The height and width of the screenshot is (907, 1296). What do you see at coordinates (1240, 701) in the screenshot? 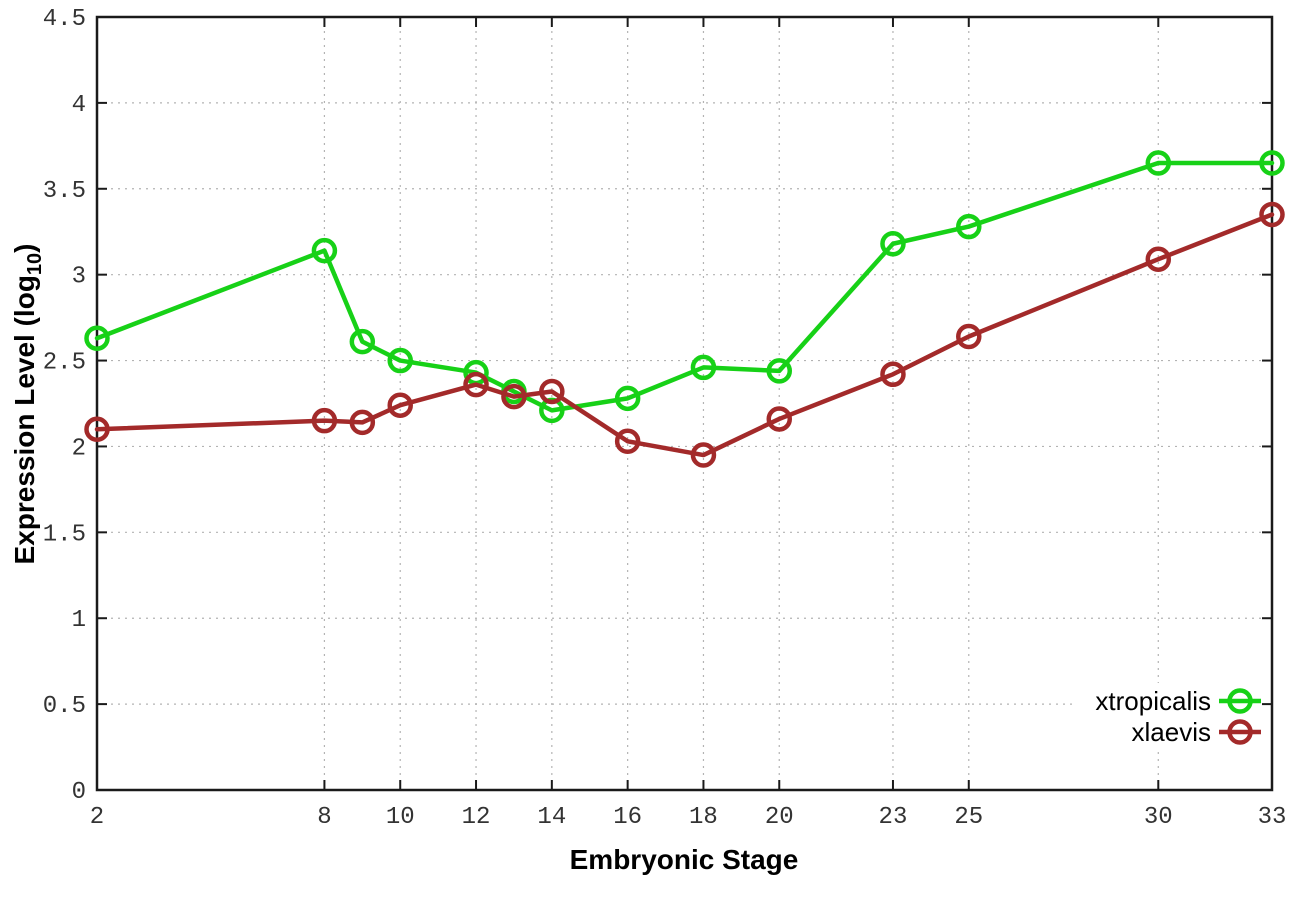
I see `legend-marker-xtropicalis` at bounding box center [1240, 701].